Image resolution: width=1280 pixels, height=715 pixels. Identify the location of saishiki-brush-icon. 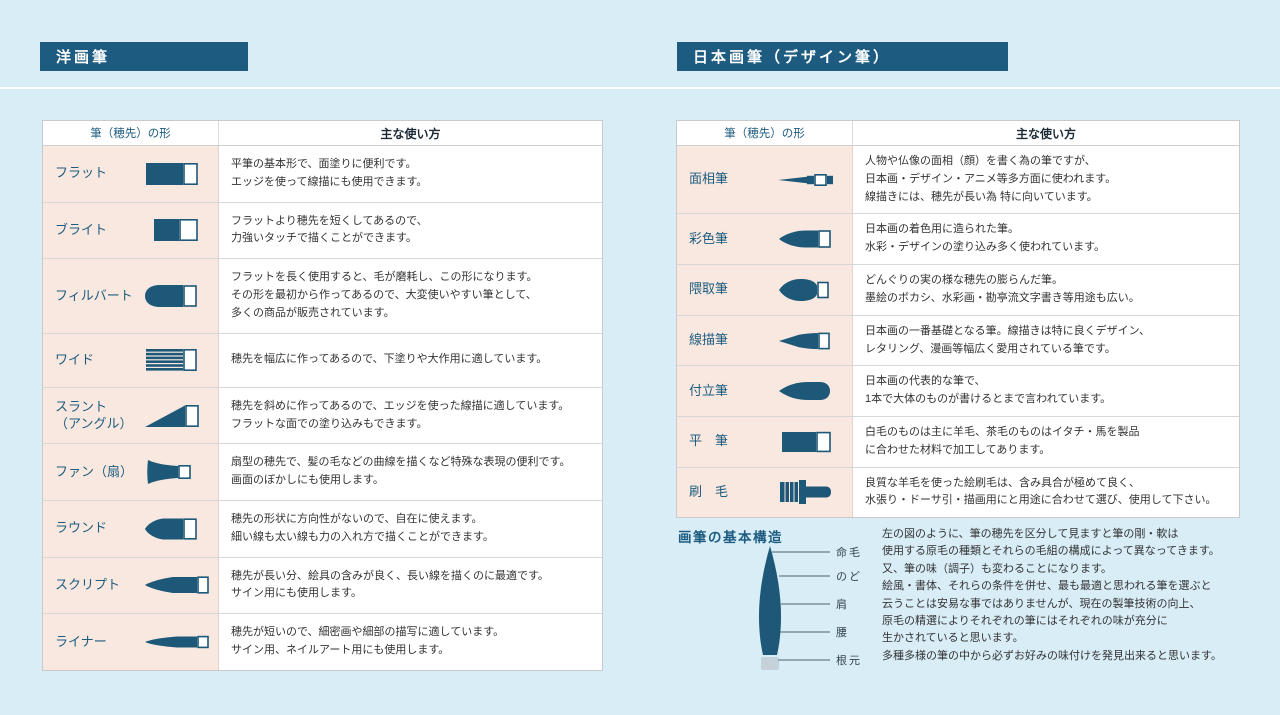
(811, 239).